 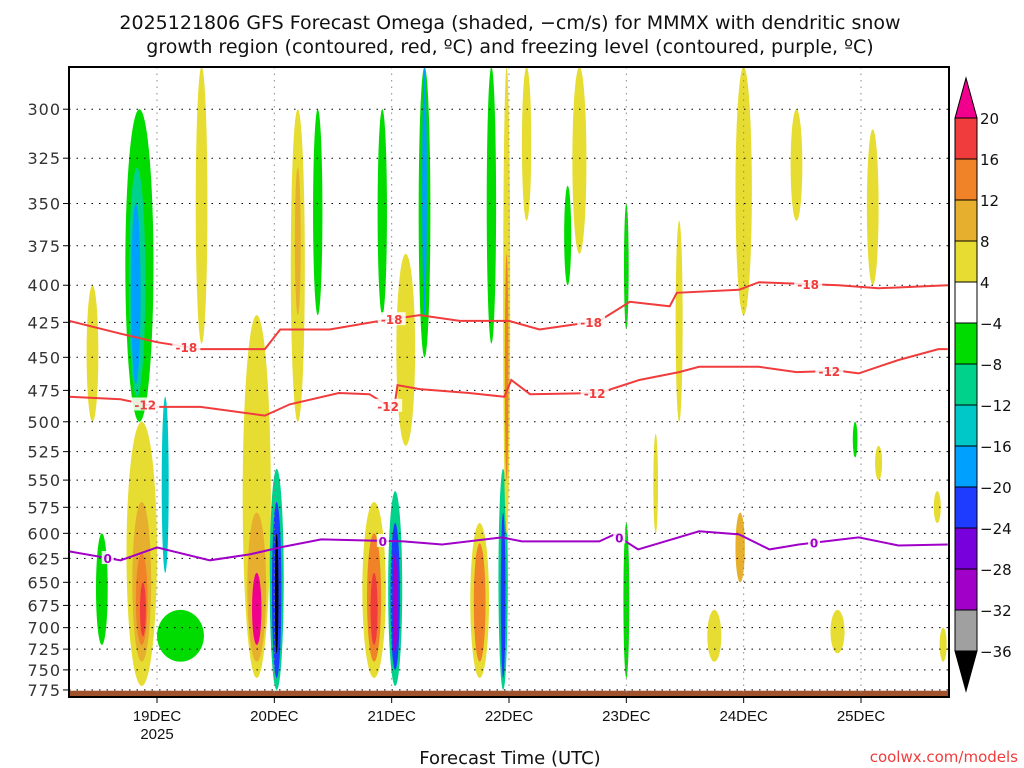 What do you see at coordinates (391, 716) in the screenshot?
I see `x-tick-label: 21DEC` at bounding box center [391, 716].